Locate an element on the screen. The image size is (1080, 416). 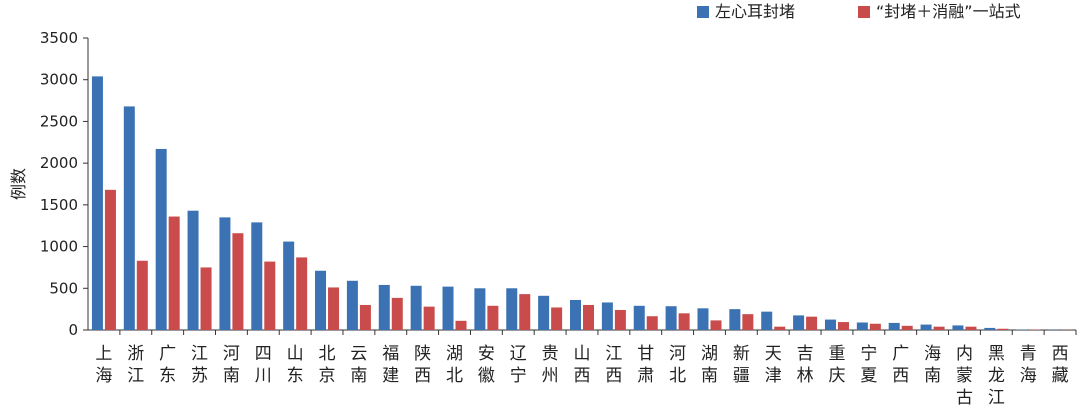
y-tick-label: 1500 is located at coordinates (59, 205).